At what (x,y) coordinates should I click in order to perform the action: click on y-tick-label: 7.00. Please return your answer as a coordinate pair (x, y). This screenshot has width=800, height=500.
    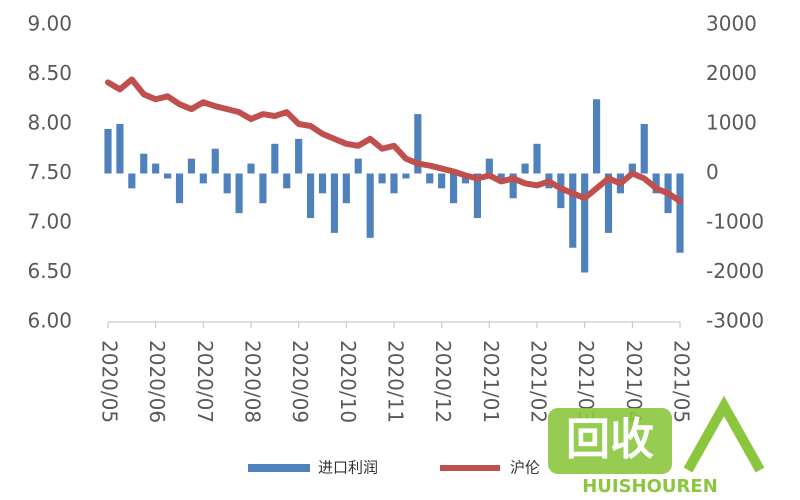
    Looking at the image, I should click on (49, 222).